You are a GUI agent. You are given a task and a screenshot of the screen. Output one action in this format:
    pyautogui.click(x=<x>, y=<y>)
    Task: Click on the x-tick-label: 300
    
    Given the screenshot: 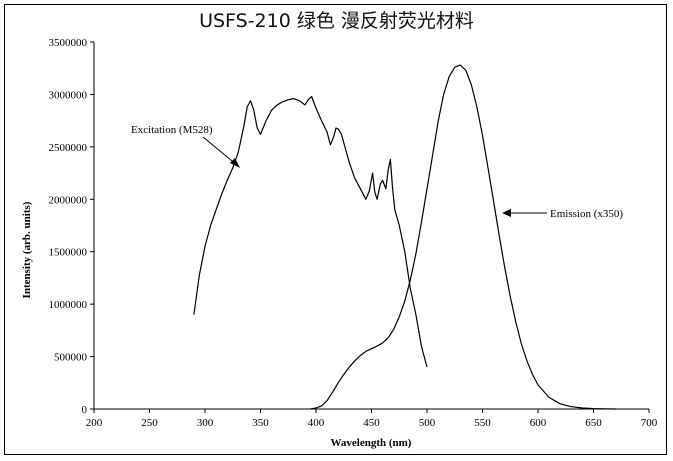 What is the action you would take?
    pyautogui.click(x=205, y=423)
    